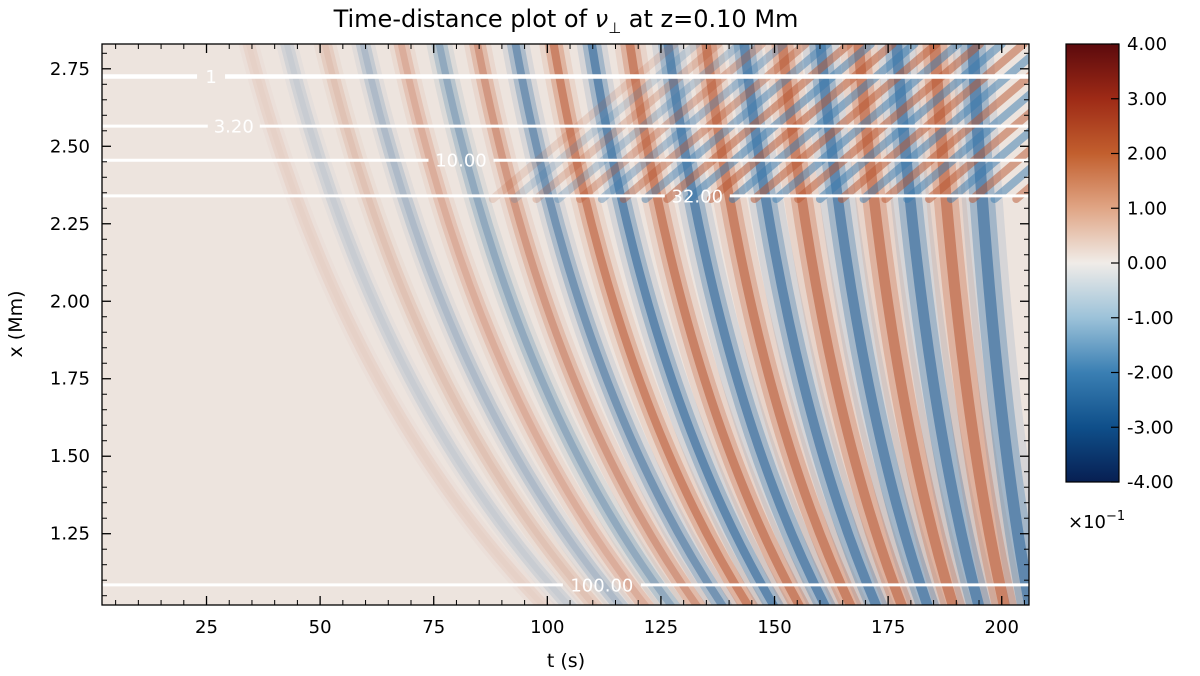 Image resolution: width=1200 pixels, height=676 pixels. I want to click on y-tick-label: 1.50, so click(70, 456).